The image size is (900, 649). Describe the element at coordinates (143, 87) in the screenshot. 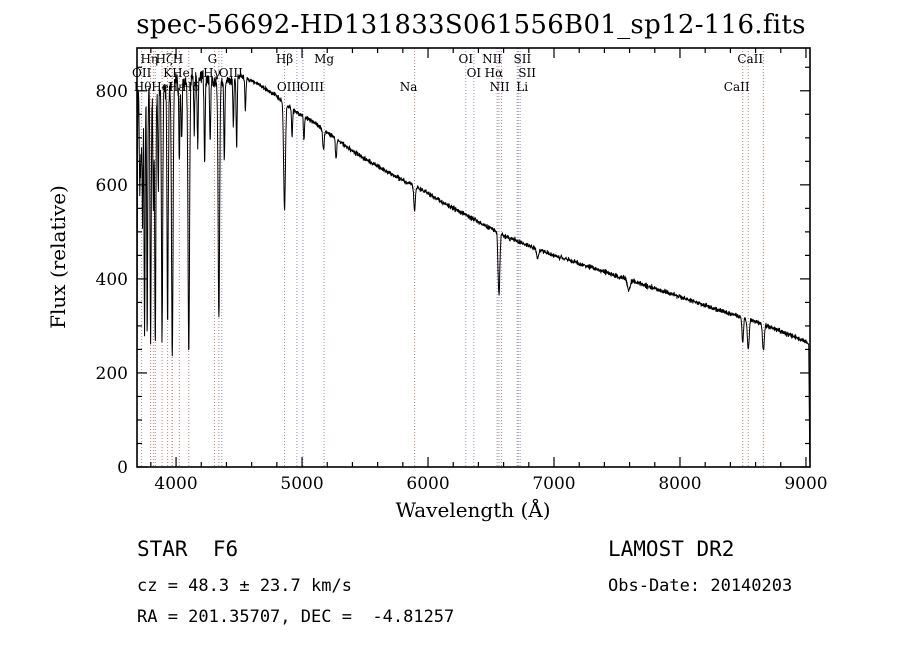

I see `spectral-line-label: Hθ` at that location.